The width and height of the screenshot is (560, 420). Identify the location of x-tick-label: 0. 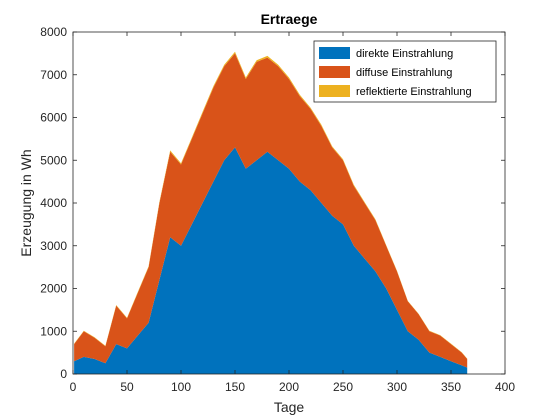
(73, 387).